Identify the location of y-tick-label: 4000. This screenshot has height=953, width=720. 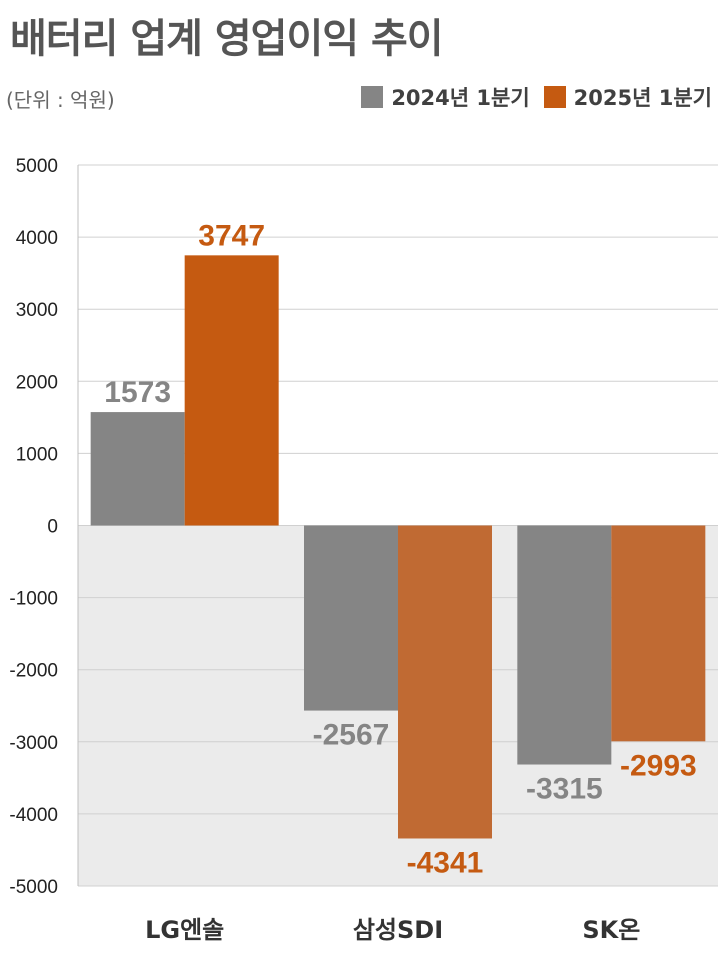
(37, 238).